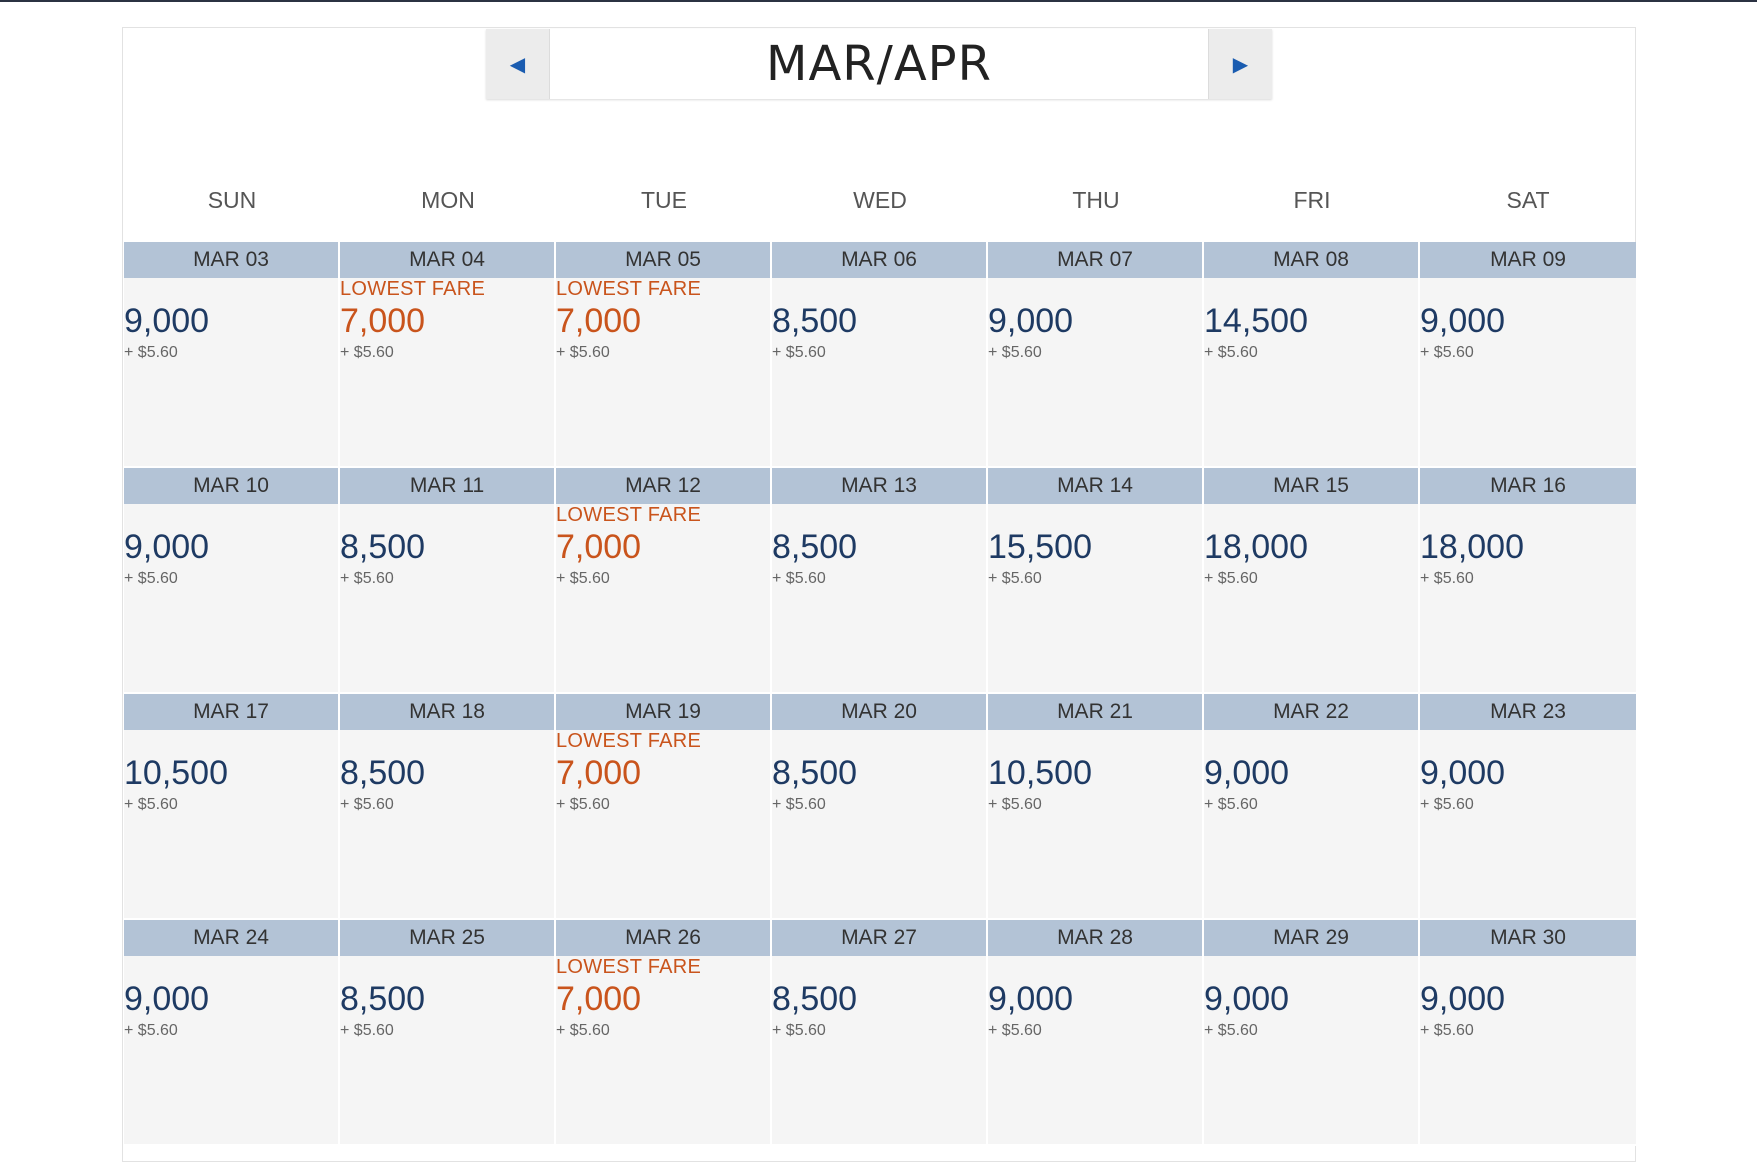 This screenshot has height=1162, width=1757. What do you see at coordinates (663, 486) in the screenshot?
I see `date-label: MAR 12` at bounding box center [663, 486].